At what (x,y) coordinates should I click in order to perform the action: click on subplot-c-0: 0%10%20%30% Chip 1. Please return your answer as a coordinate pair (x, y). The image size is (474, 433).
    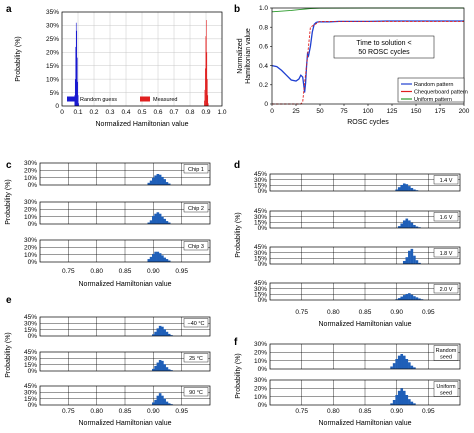
    Looking at the image, I should click on (117, 174).